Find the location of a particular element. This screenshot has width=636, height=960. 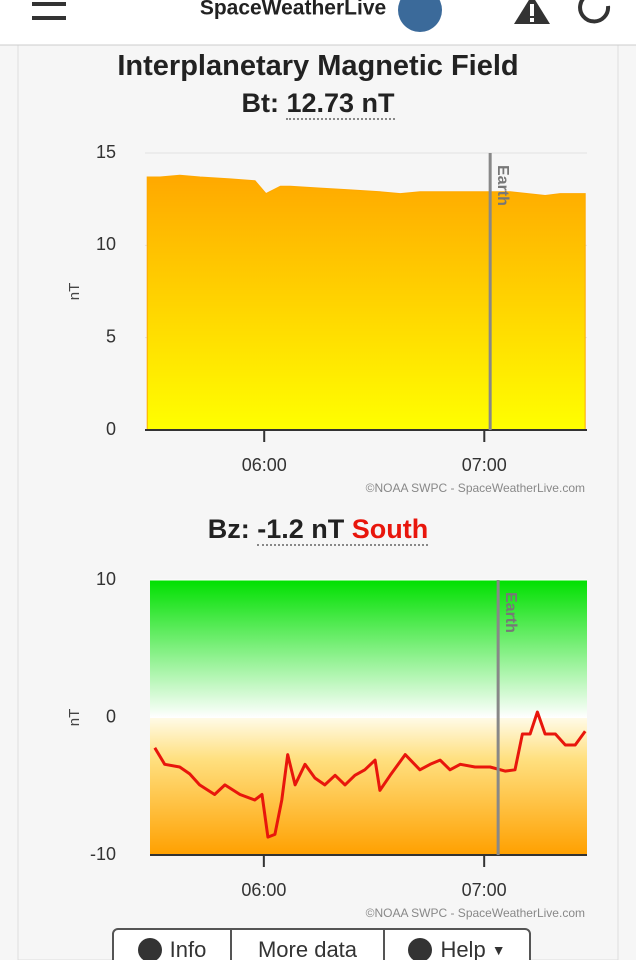

bt-reading: Bt: 12.73 nT is located at coordinates (318, 104).